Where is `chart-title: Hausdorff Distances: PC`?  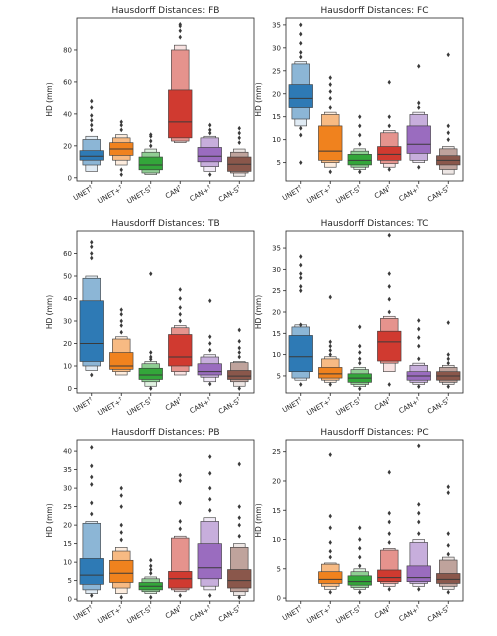 chart-title: Hausdorff Distances: PC is located at coordinates (374, 433).